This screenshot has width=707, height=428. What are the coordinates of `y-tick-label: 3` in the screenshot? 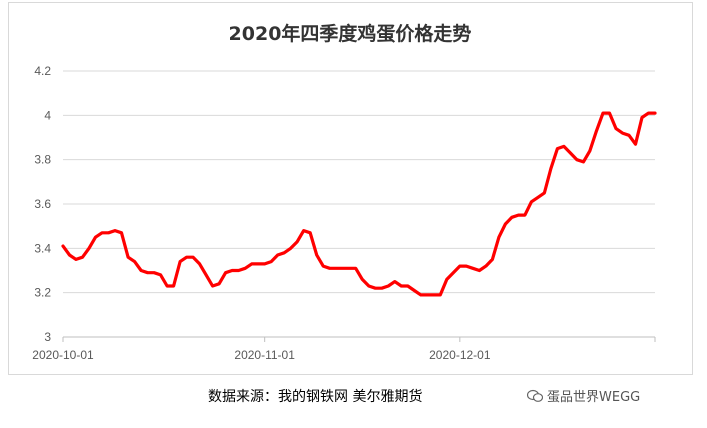 It's located at (47, 337).